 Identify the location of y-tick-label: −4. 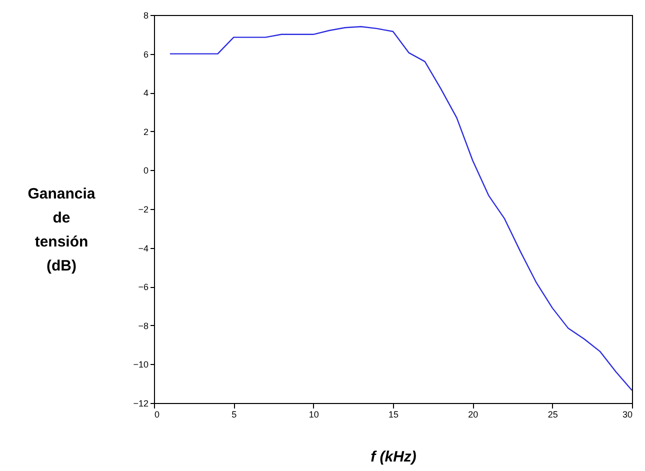
(143, 248).